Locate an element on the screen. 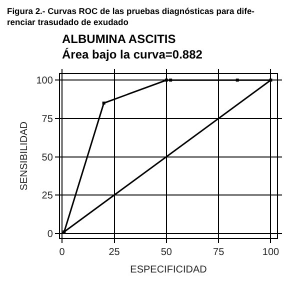 The image size is (302, 285). y-axis-title: SENSIBILIDAD is located at coordinates (24, 156).